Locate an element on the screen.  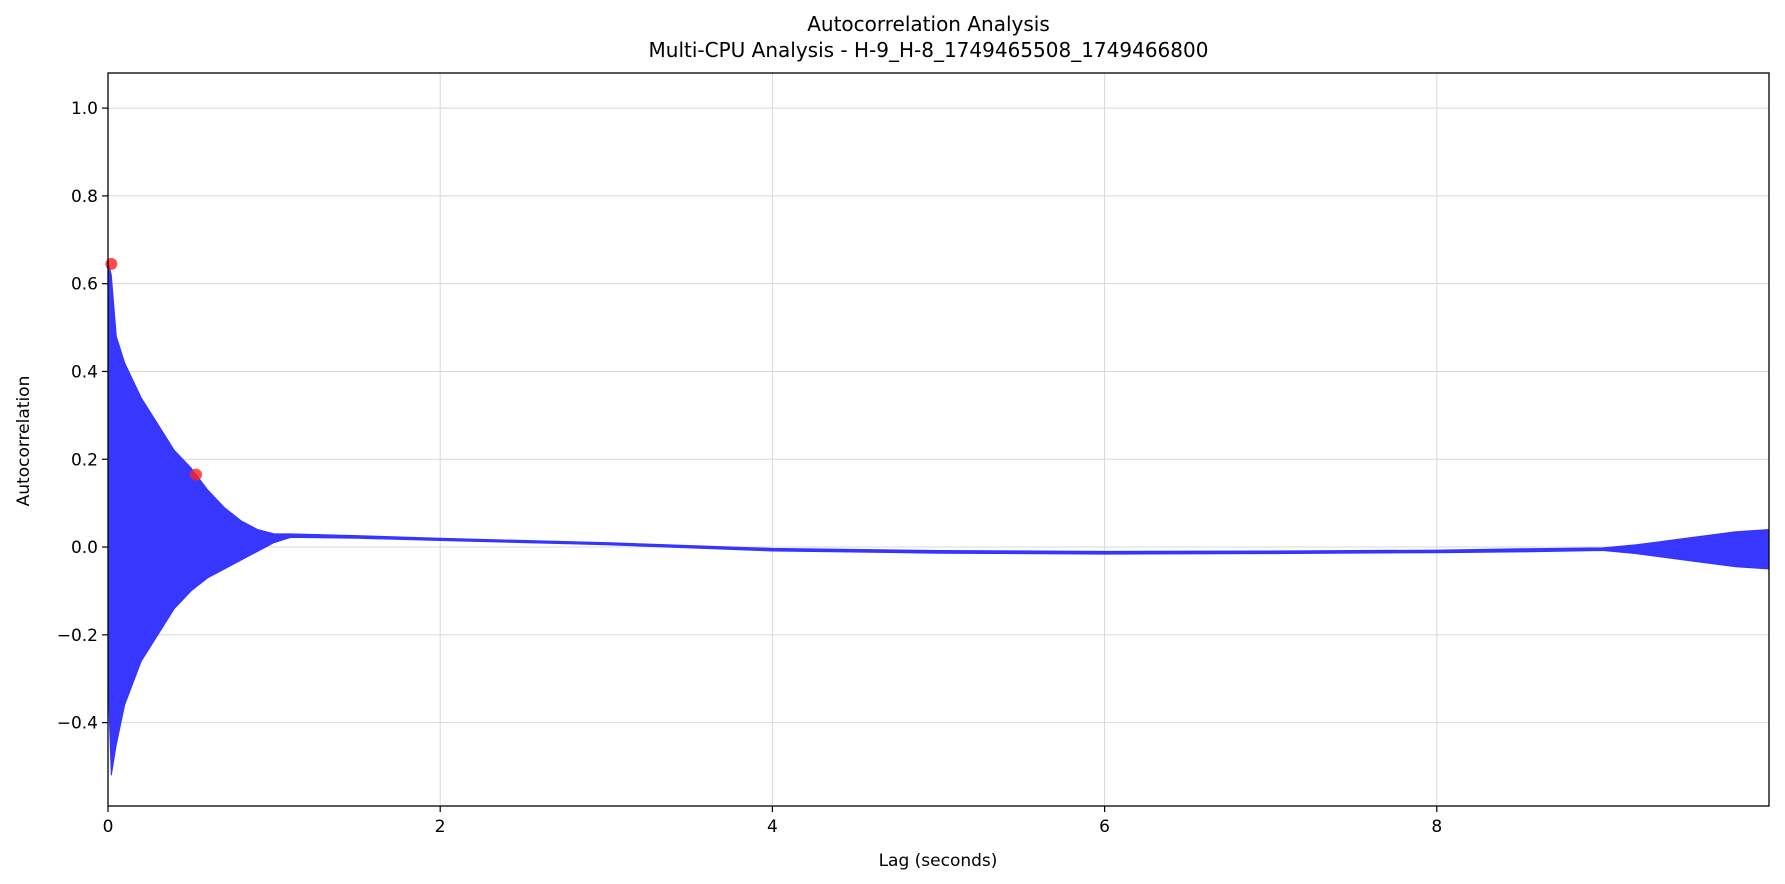
x-tick-label: 8 is located at coordinates (1436, 827).